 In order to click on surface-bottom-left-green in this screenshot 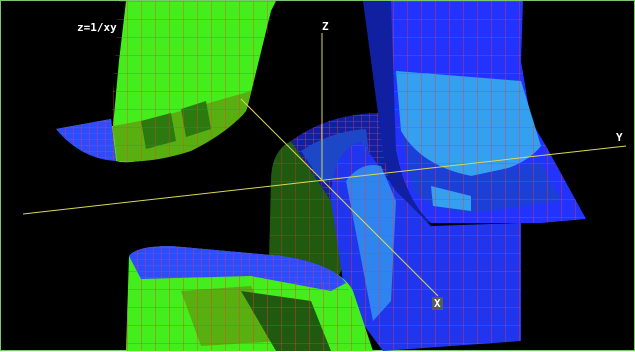, I will do `click(249, 298)`.